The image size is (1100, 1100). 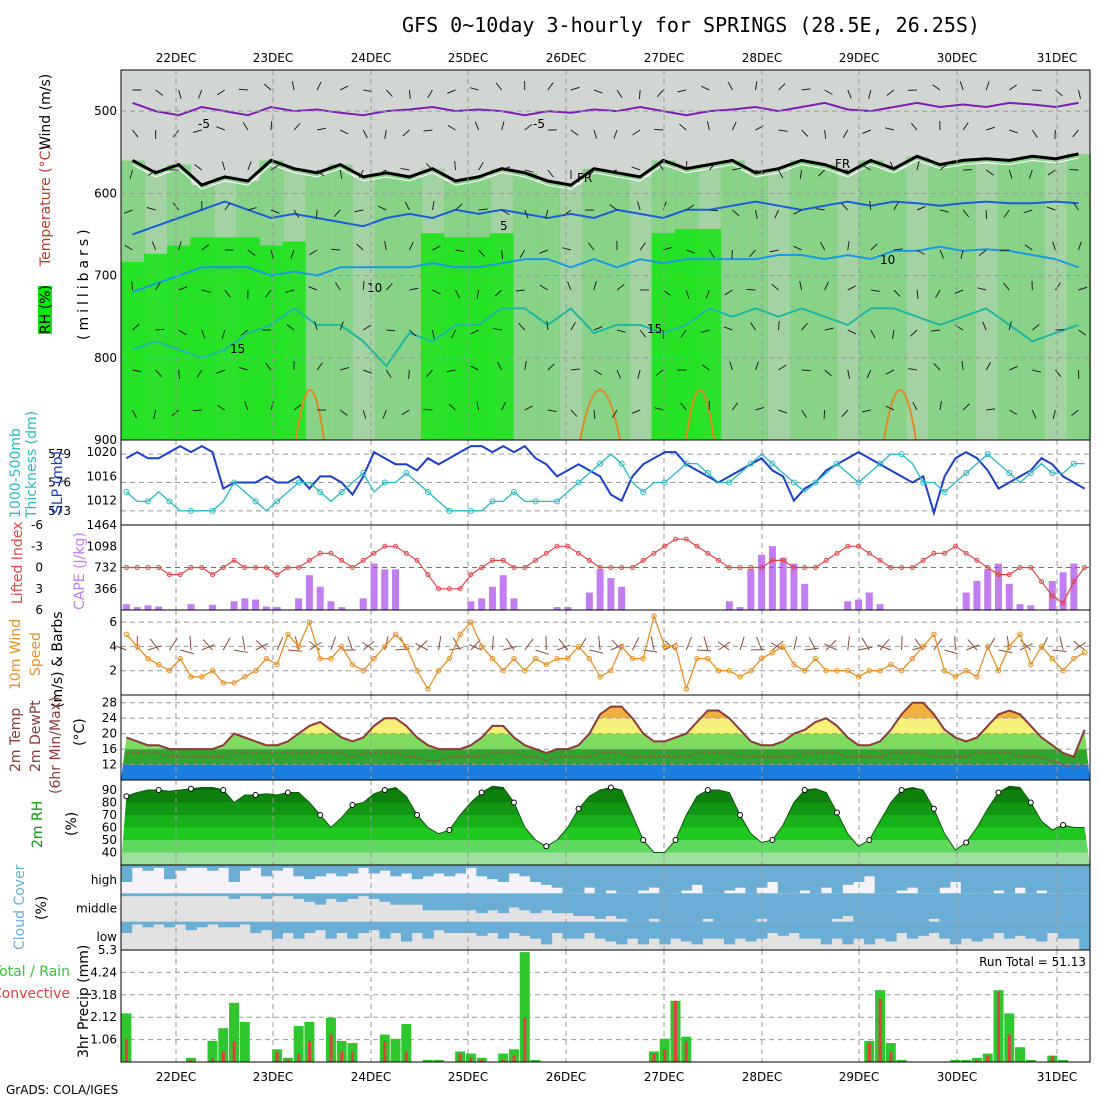 What do you see at coordinates (503, 1057) in the screenshot?
I see `precip-total-bar` at bounding box center [503, 1057].